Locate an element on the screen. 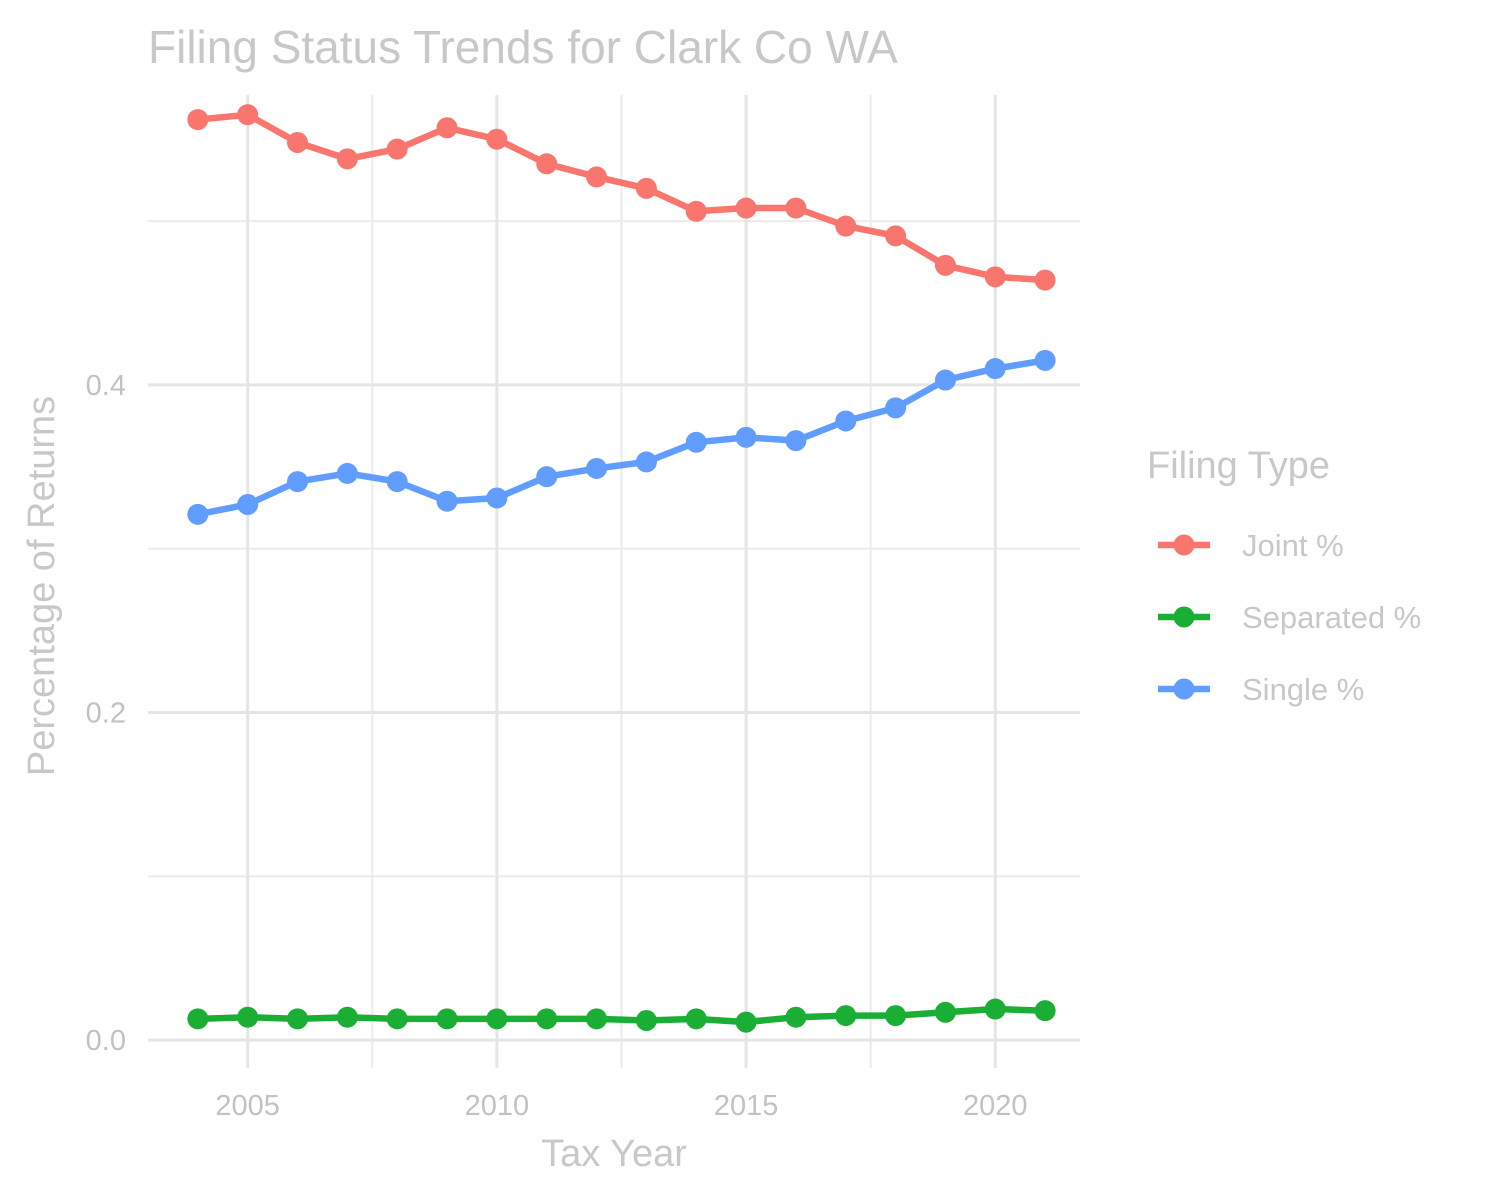 Image resolution: width=1500 pixels, height=1199 pixels. legend-label: Joint % is located at coordinates (1293, 545).